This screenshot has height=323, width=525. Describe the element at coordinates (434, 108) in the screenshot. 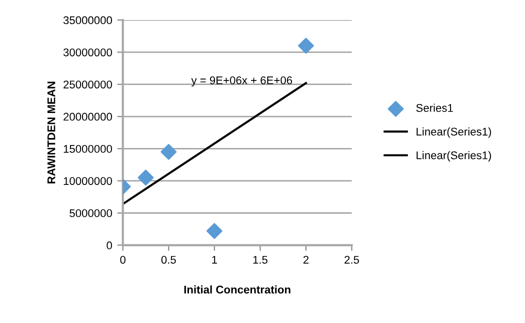

I see `legend-label: Series1` at that location.